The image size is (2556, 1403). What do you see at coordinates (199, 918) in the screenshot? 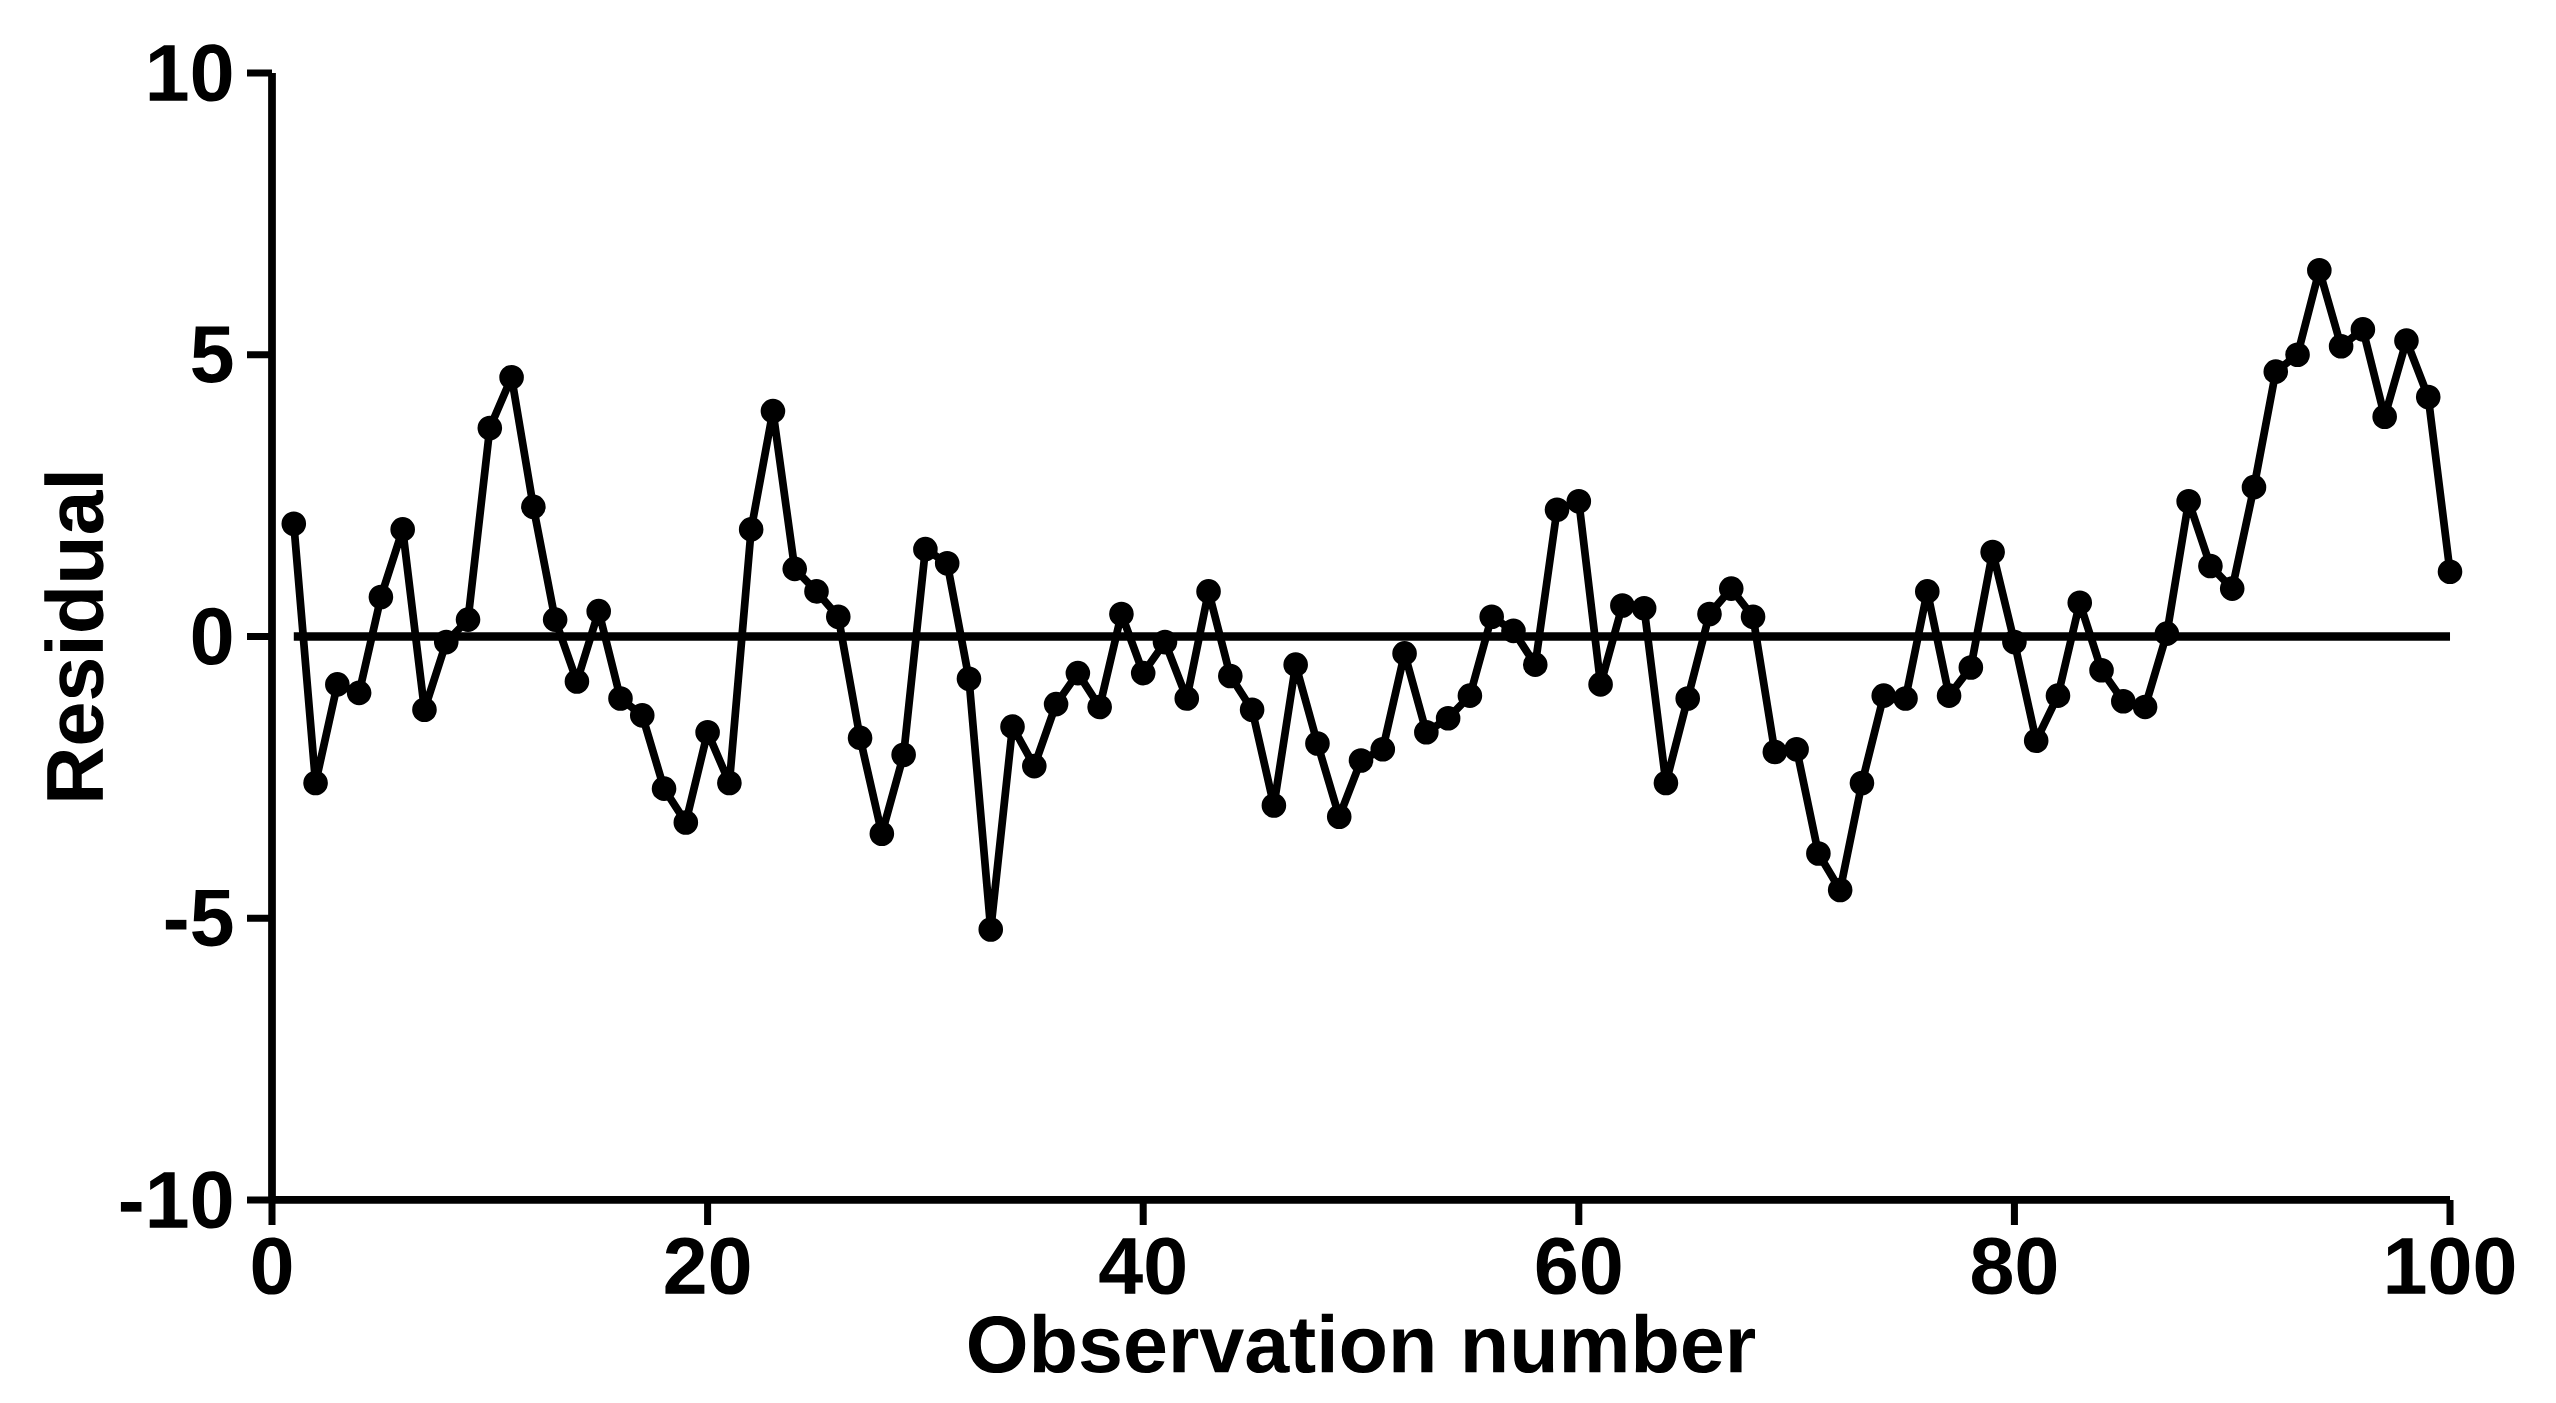
I see `y-tick-label: -5` at bounding box center [199, 918].